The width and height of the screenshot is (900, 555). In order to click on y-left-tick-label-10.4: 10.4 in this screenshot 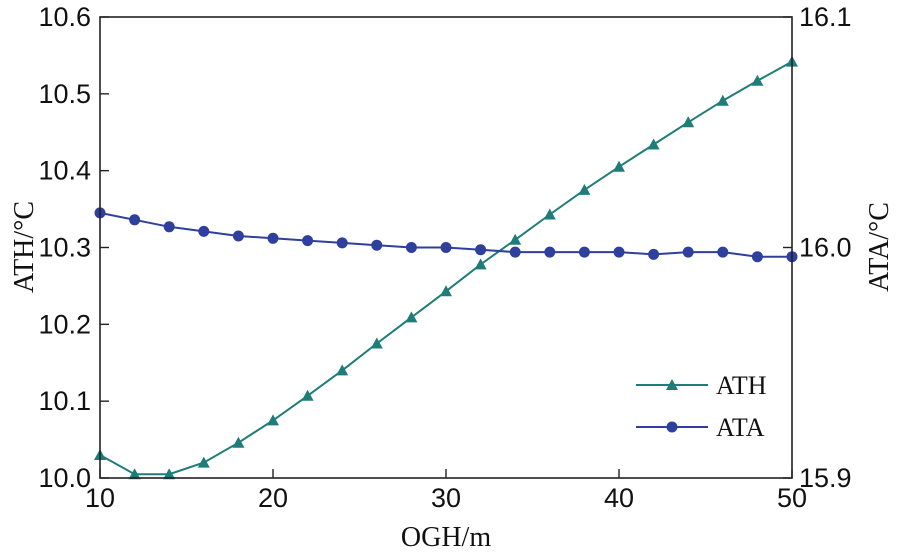, I will do `click(64, 171)`.